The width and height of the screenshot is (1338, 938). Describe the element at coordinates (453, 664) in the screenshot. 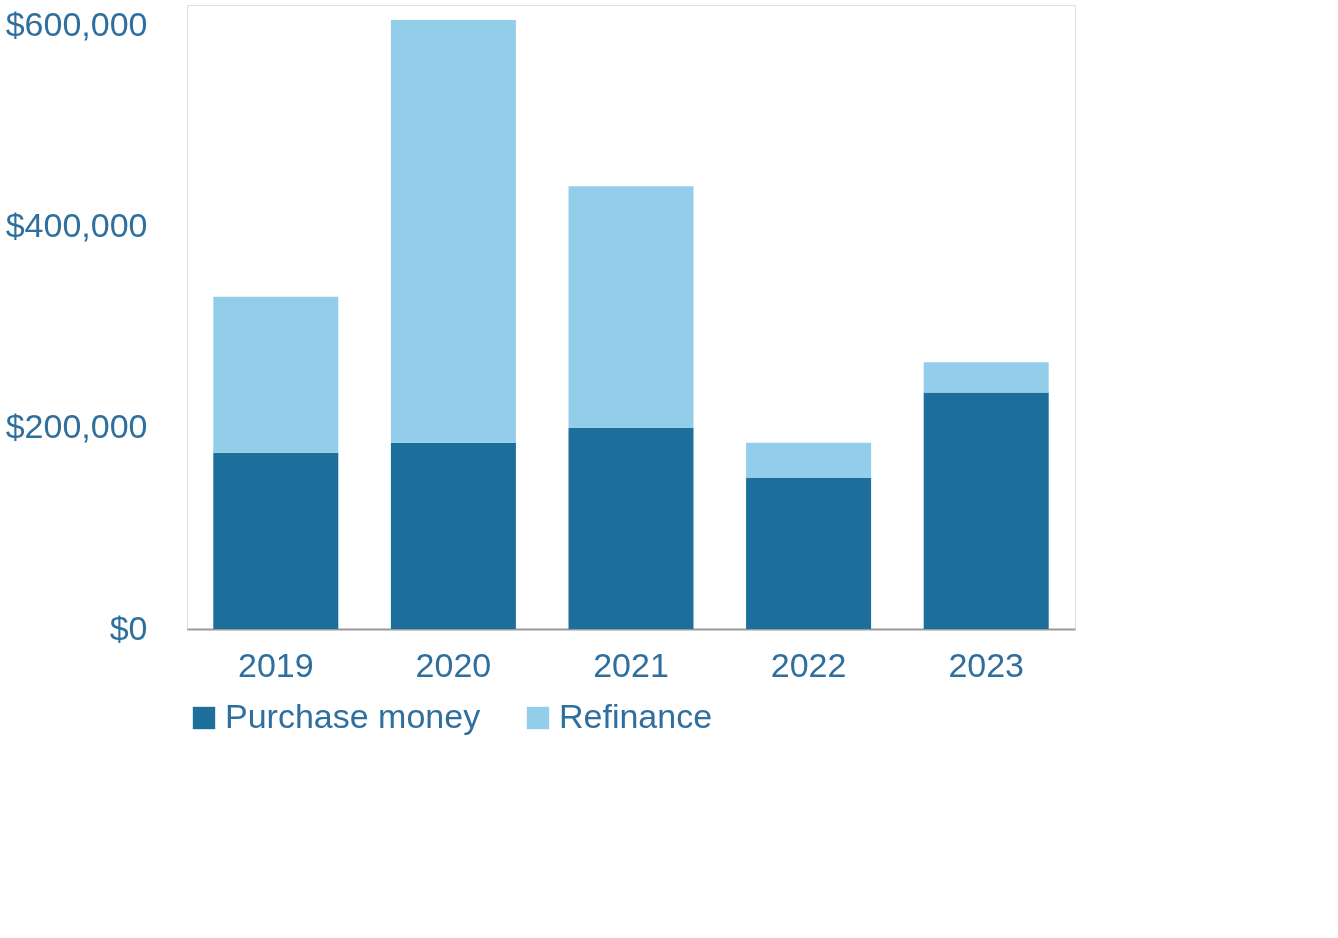

I see `x-tick-label: 2020` at that location.